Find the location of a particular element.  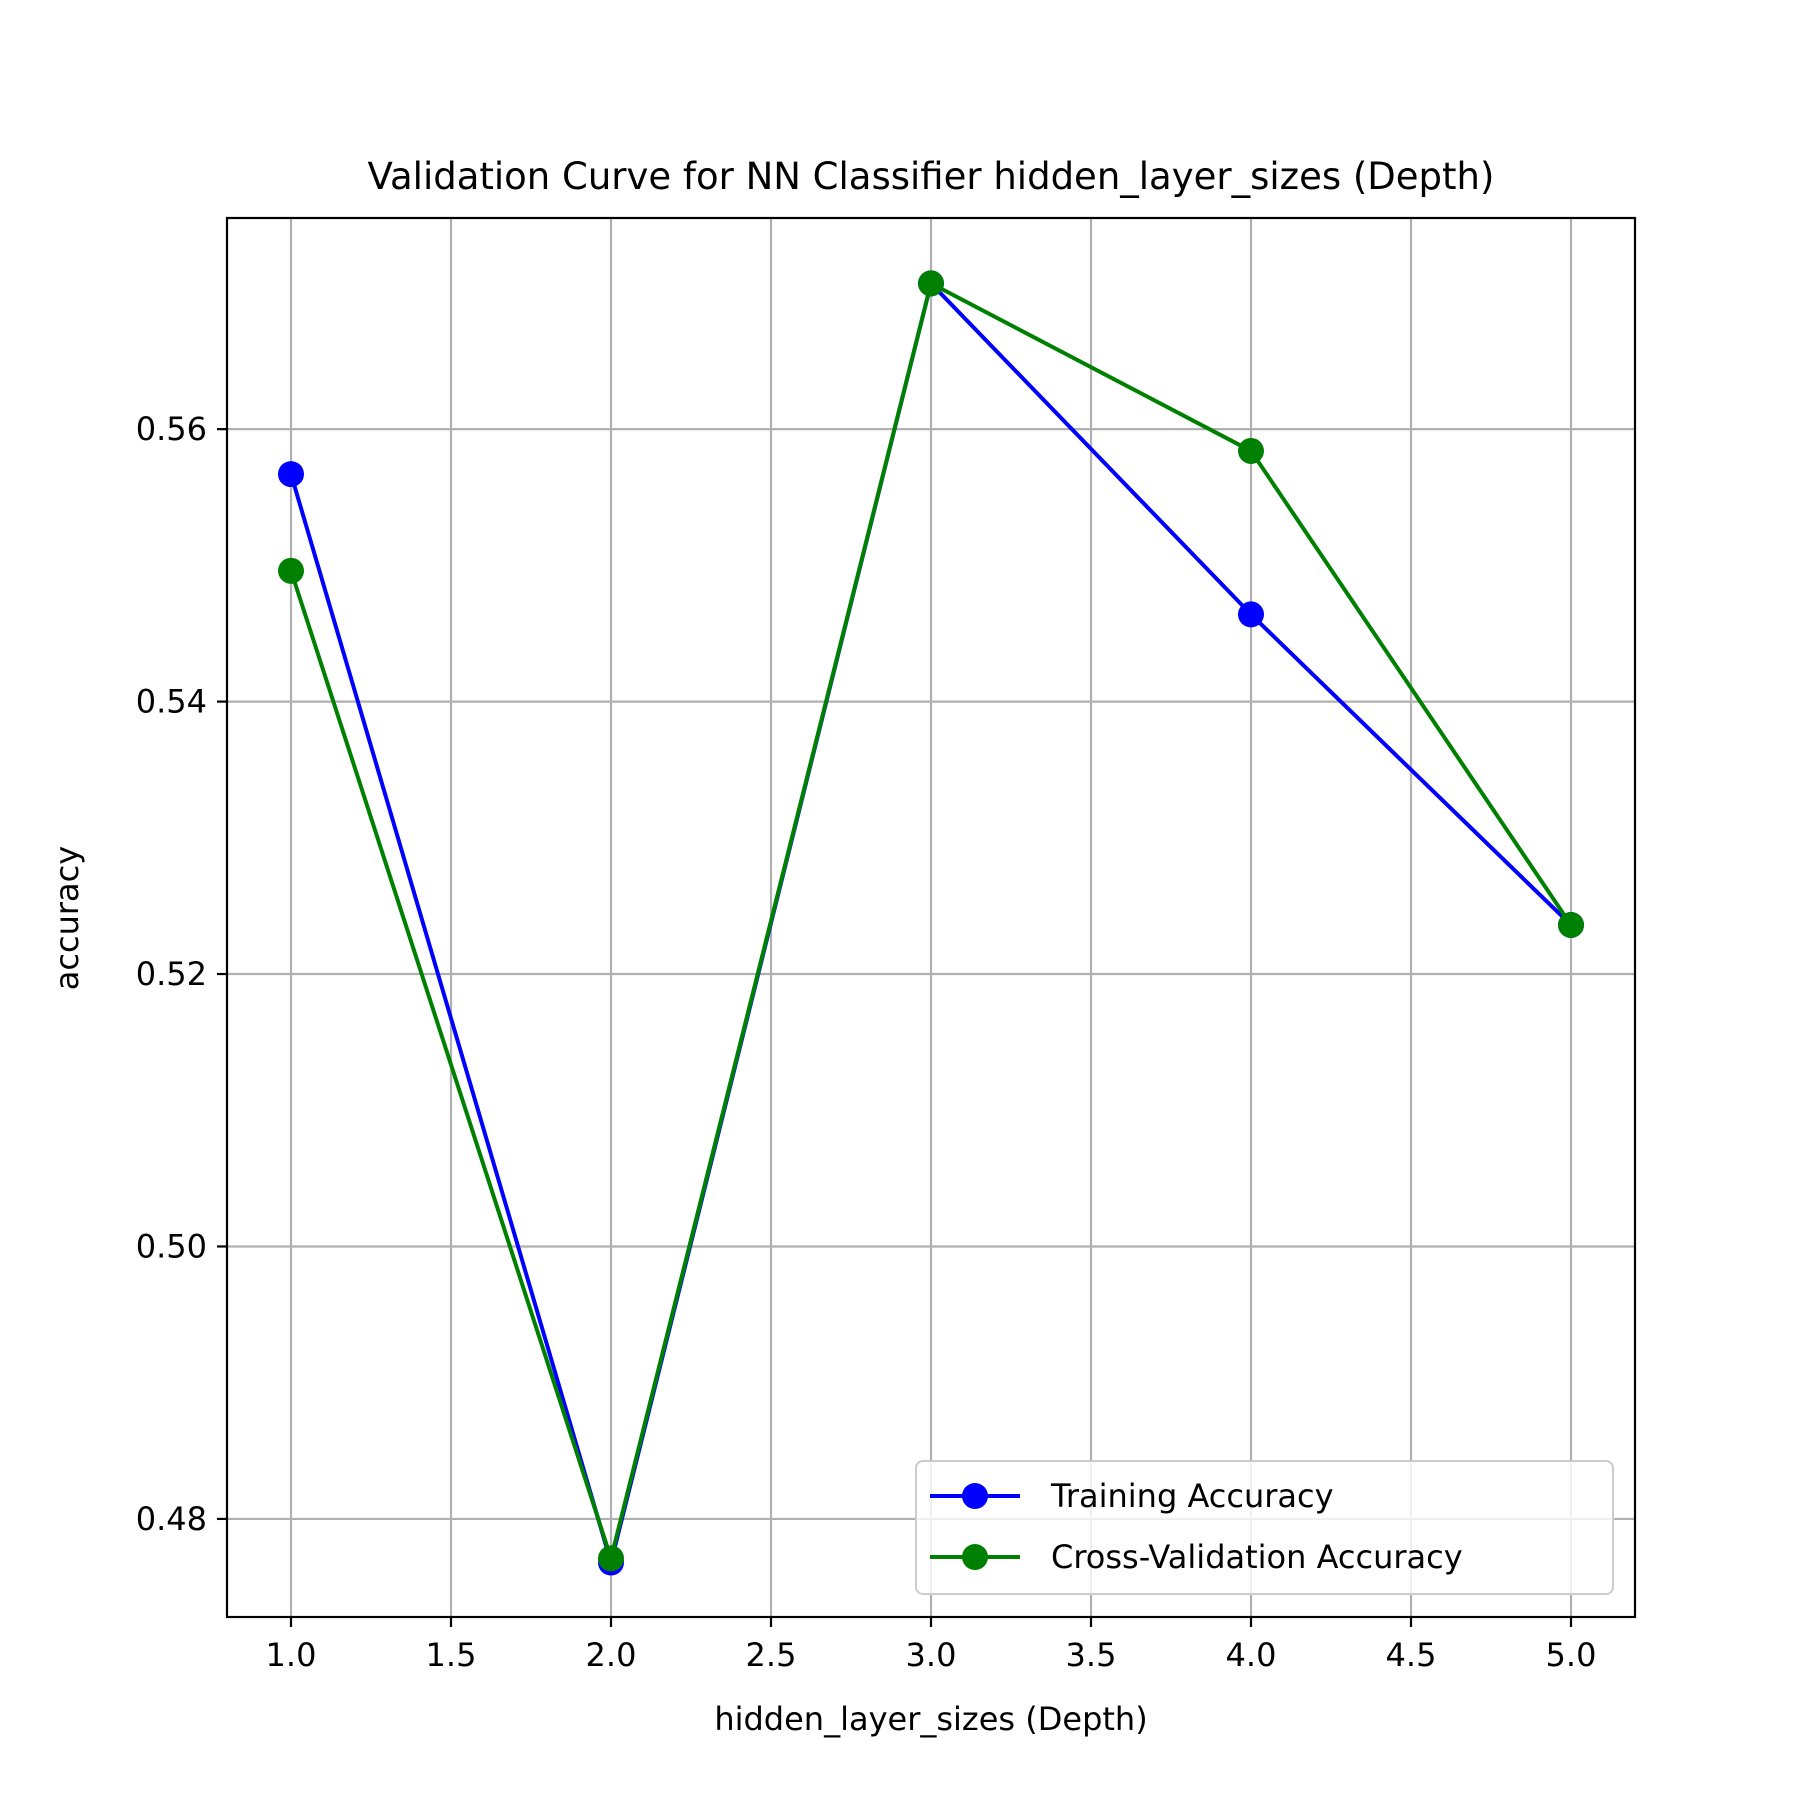

y-tick-label: 0.52 is located at coordinates (171, 974).